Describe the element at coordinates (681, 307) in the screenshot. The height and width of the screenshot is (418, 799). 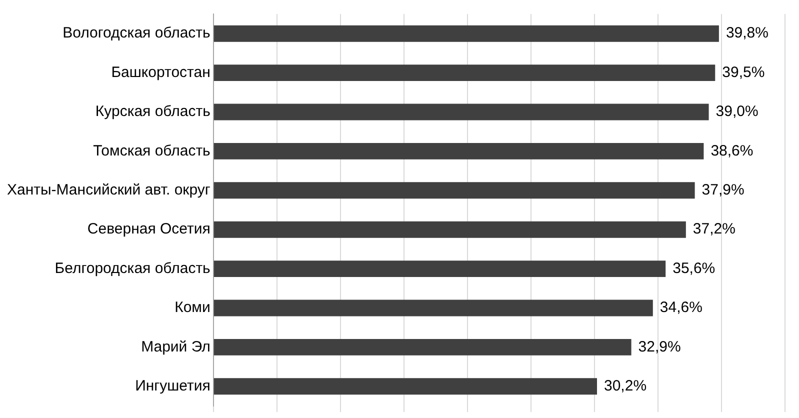
I see `data-label: 34,6%` at that location.